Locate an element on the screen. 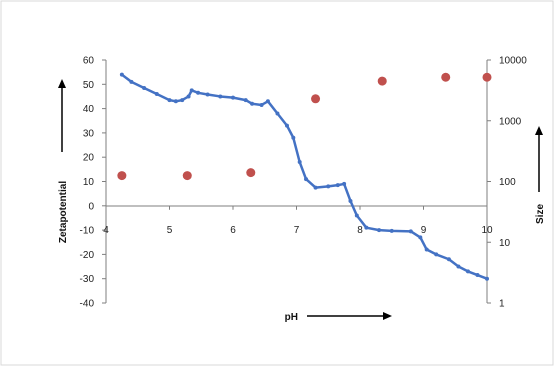  y-tick-label: 10 is located at coordinates (89, 182).